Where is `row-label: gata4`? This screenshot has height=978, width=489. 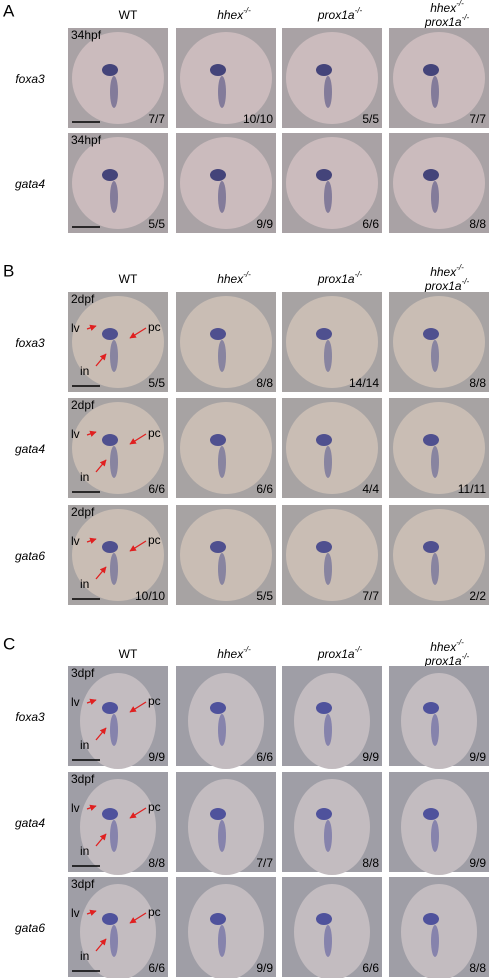 row-label: gata4 is located at coordinates (30, 823).